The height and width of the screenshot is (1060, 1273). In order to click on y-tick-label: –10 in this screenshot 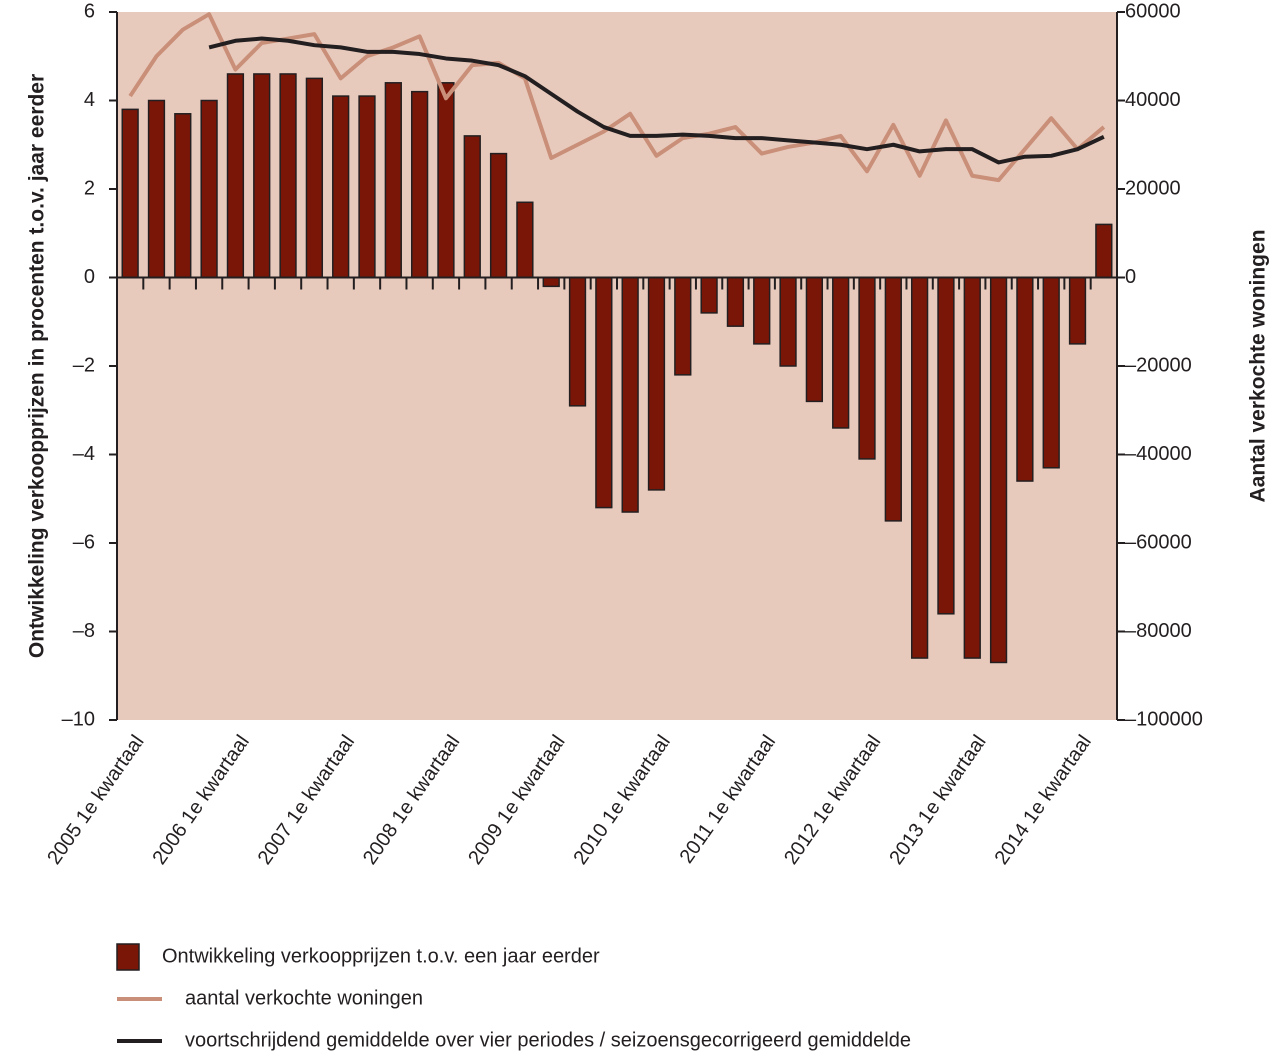, I will do `click(78, 719)`.